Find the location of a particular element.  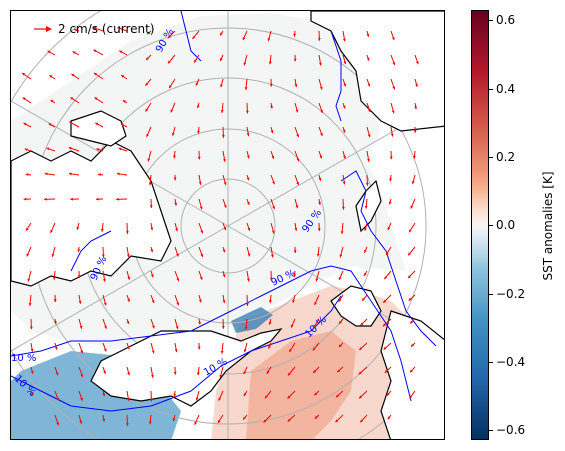

legend-label: 2 cm/s (current) is located at coordinates (106, 29).